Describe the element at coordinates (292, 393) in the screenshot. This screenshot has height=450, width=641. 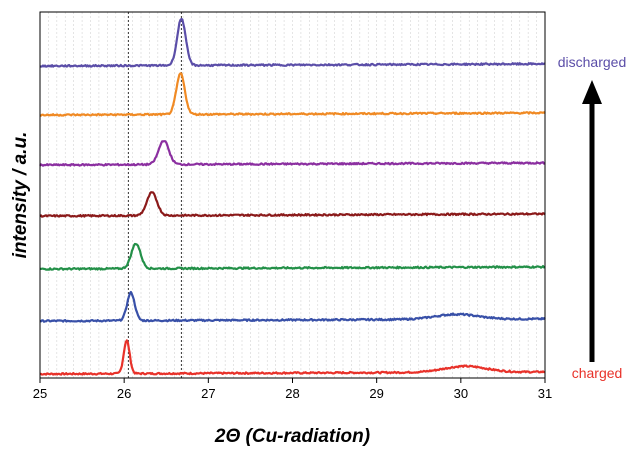
I see `x-tick-label: 28` at that location.